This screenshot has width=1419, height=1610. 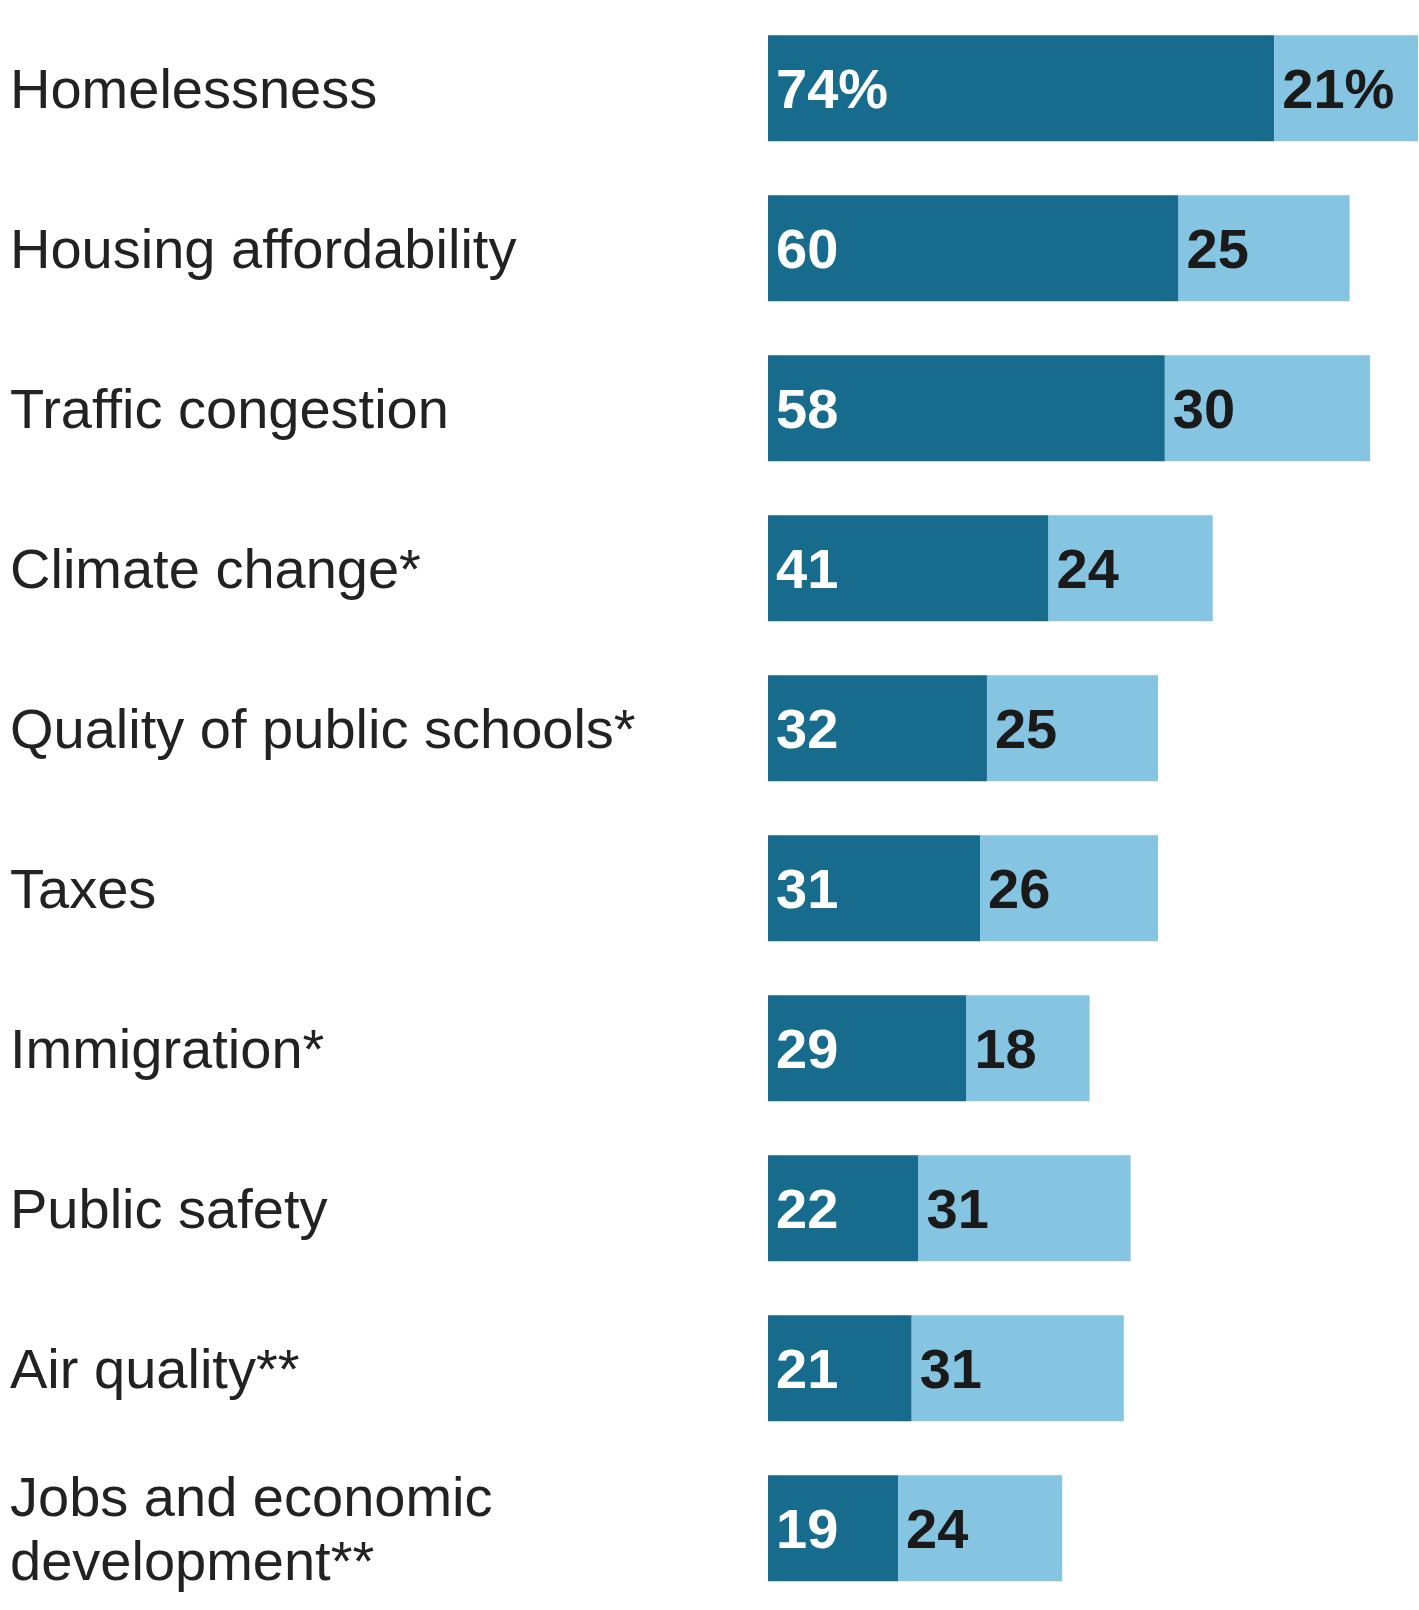 I want to click on data-label: 21, so click(x=807, y=1368).